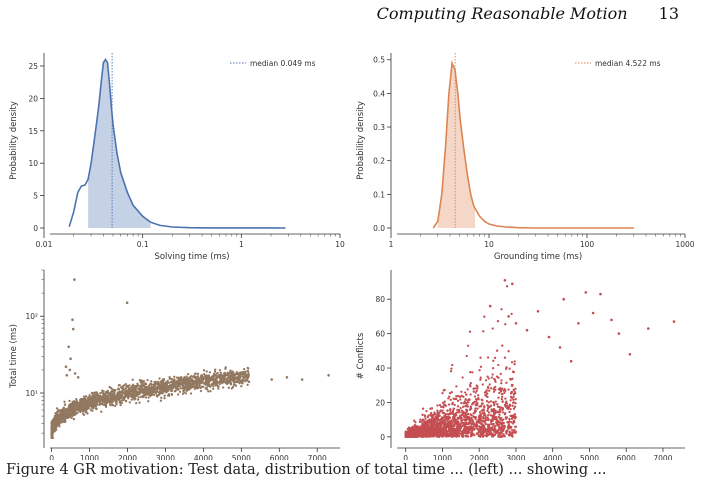  I want to click on y-tick-label: 10, so click(33, 163).